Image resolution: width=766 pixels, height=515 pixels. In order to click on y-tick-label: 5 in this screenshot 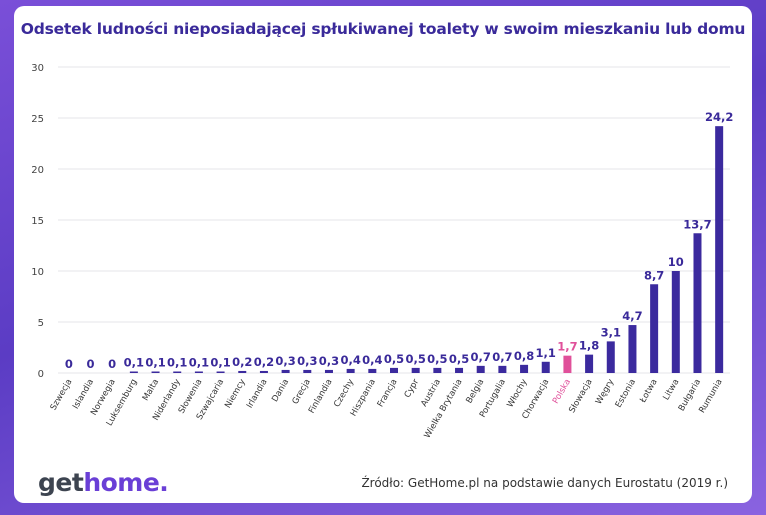, I will do `click(41, 323)`.